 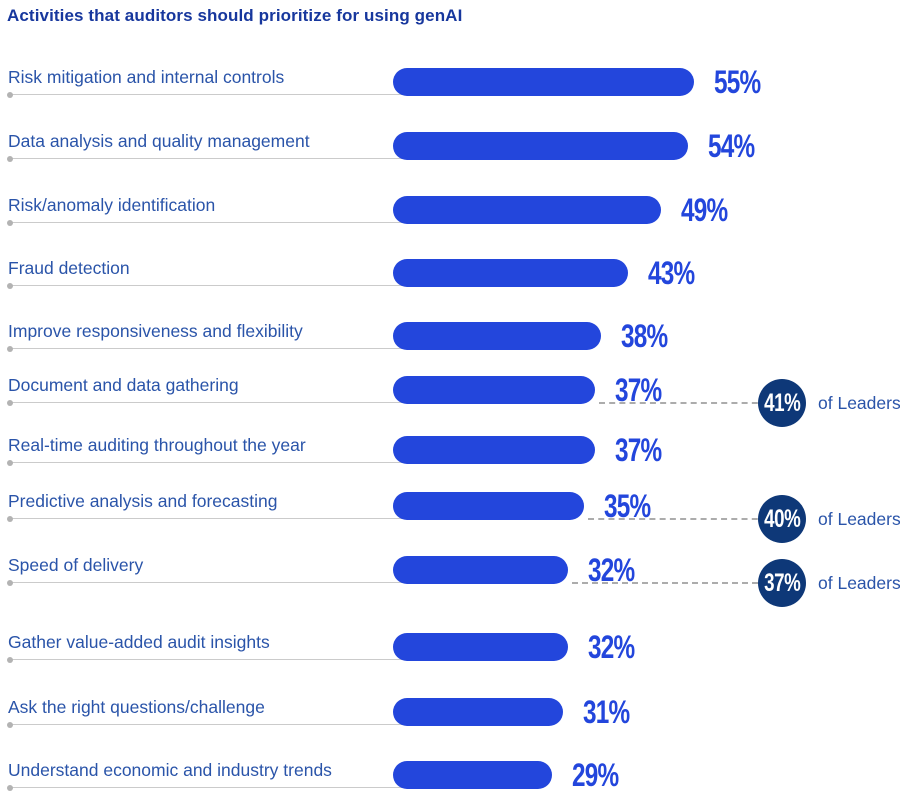 I want to click on category-label: Document and data gathering, so click(x=123, y=385).